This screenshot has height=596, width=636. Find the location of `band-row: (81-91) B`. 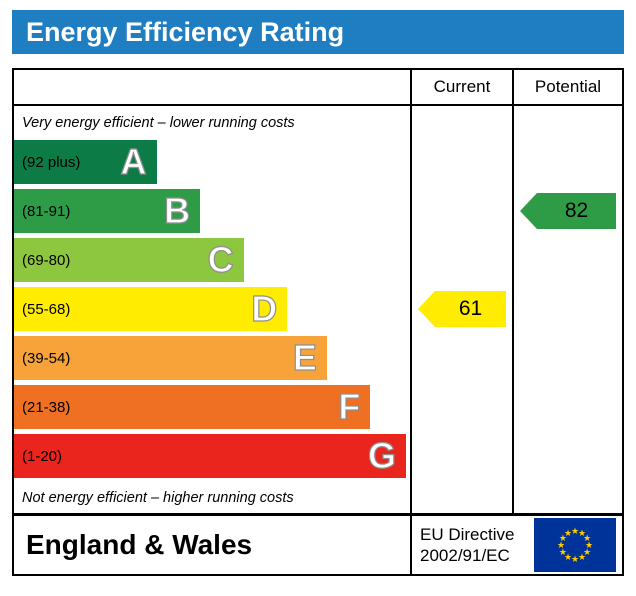

band-row: (81-91) B is located at coordinates (212, 211).